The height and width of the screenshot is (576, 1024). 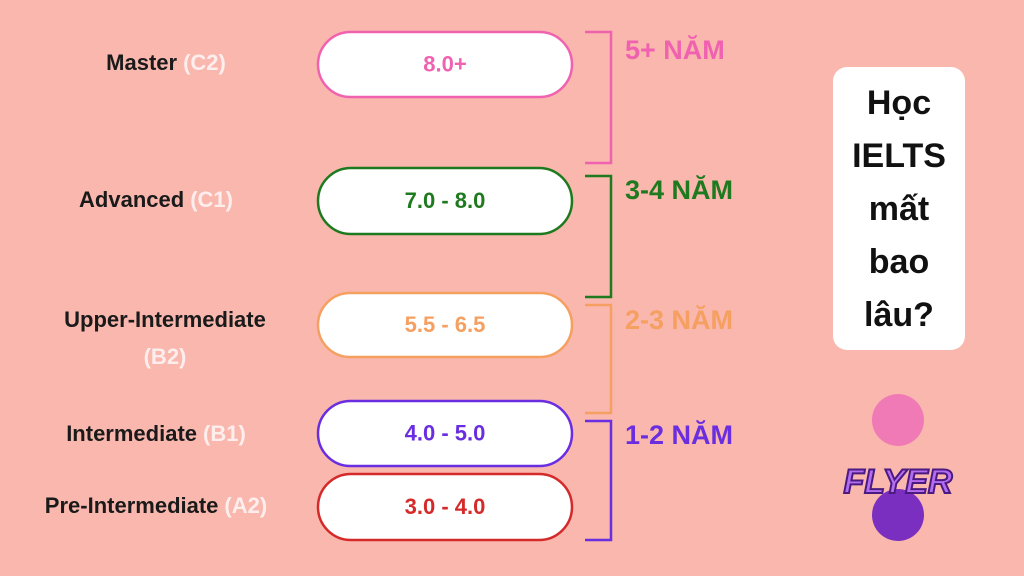 What do you see at coordinates (224, 433) in the screenshot?
I see `level-code: (B1)` at bounding box center [224, 433].